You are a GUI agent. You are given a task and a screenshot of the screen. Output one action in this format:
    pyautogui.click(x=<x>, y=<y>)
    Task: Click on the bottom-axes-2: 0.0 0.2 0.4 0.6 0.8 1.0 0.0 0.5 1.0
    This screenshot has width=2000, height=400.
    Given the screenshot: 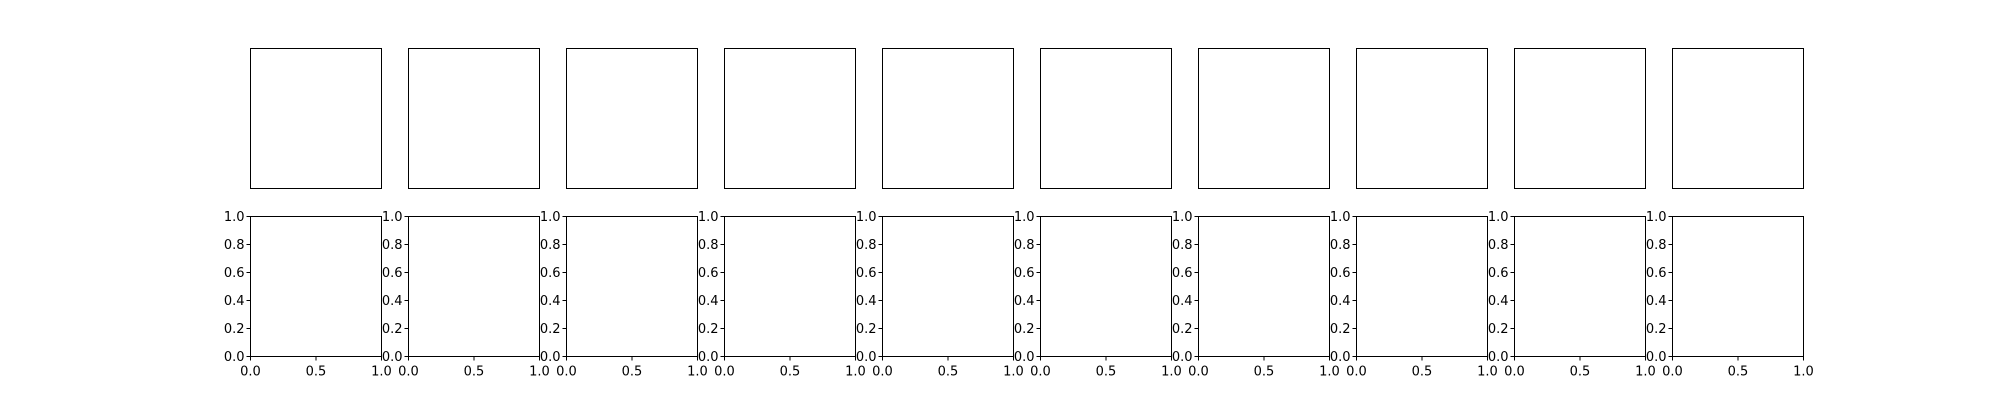 What is the action you would take?
    pyautogui.click(x=466, y=295)
    